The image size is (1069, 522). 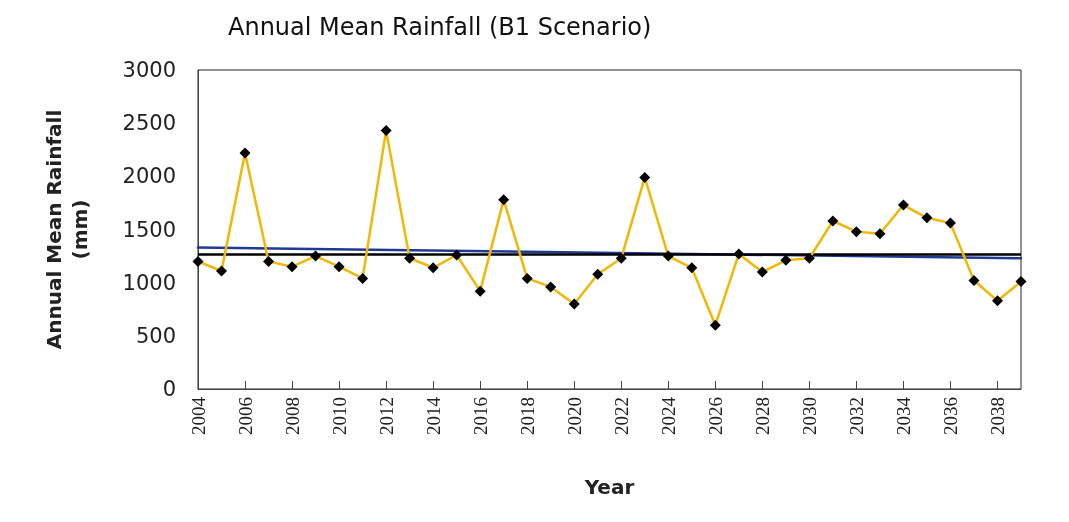 I want to click on x-tick-label: 2020, so click(x=574, y=416).